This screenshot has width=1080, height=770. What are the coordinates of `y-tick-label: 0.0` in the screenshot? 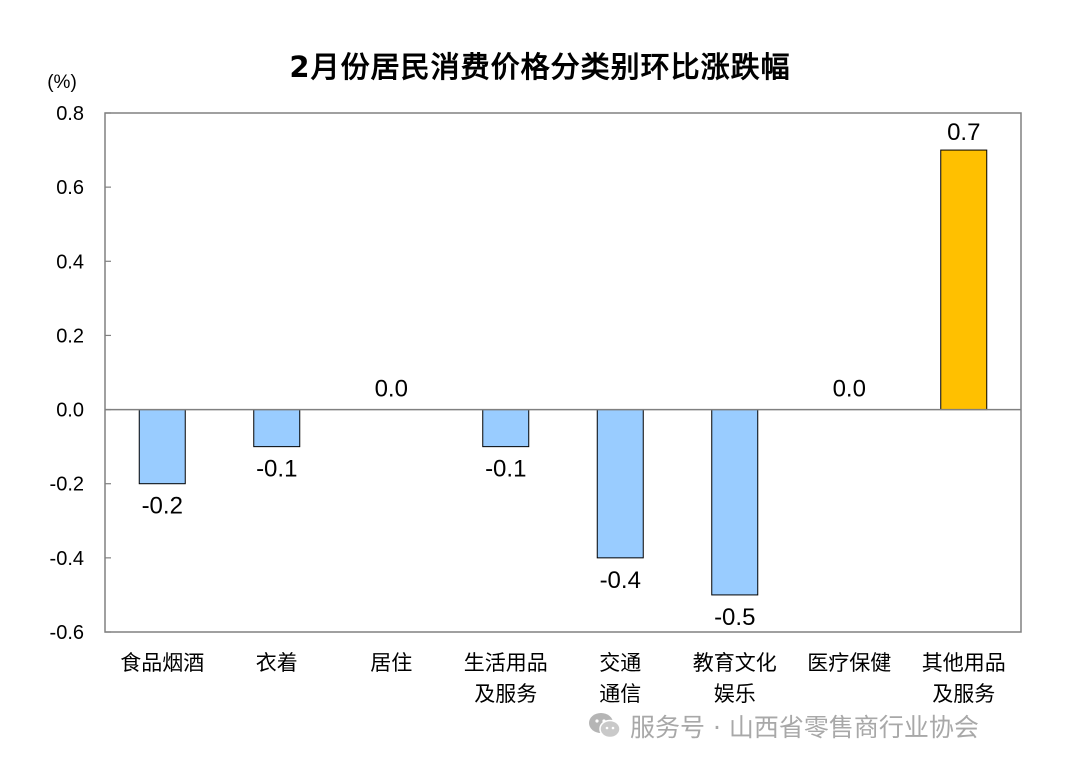 It's located at (70, 411).